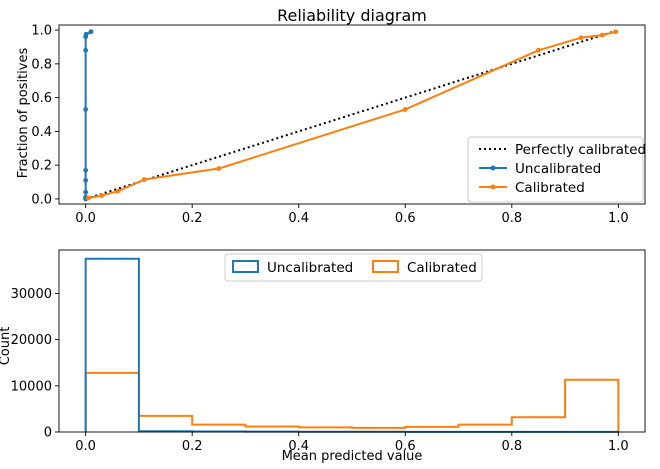 Image resolution: width=660 pixels, height=469 pixels. Describe the element at coordinates (88, 114) in the screenshot. I see `uncalibrated-line` at that location.